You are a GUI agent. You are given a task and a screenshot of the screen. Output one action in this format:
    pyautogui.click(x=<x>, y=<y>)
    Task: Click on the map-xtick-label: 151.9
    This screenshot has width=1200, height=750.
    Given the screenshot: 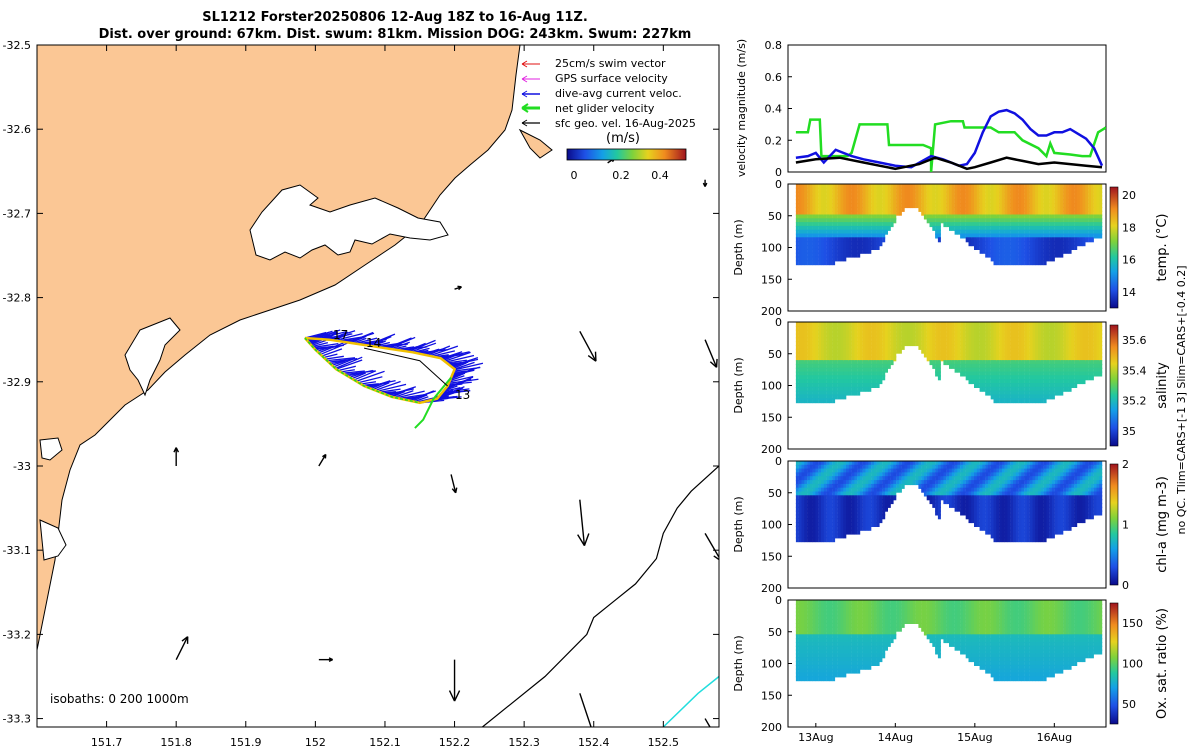 What is the action you would take?
    pyautogui.click(x=246, y=742)
    